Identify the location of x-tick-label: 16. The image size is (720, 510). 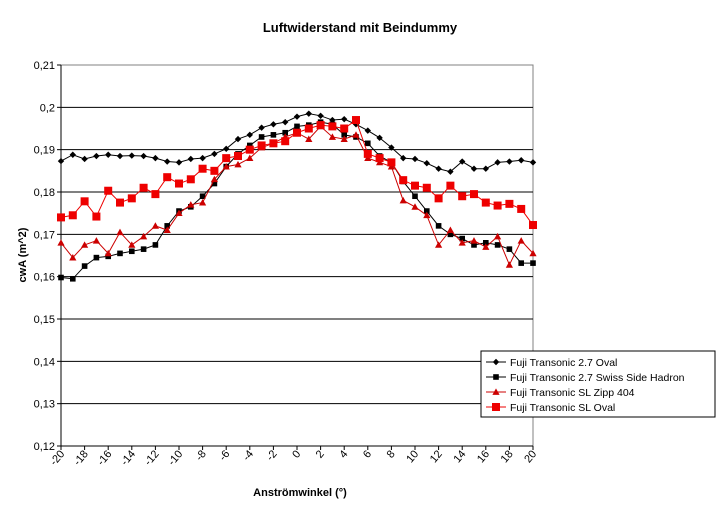
(483, 456).